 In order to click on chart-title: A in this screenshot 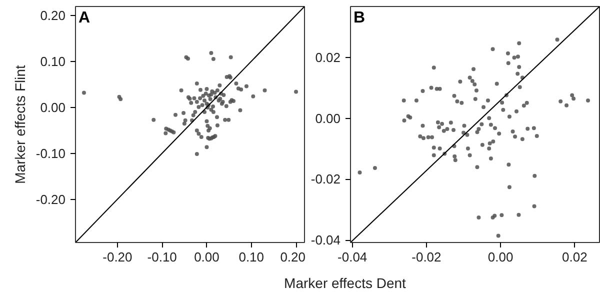, I will do `click(84, 18)`.